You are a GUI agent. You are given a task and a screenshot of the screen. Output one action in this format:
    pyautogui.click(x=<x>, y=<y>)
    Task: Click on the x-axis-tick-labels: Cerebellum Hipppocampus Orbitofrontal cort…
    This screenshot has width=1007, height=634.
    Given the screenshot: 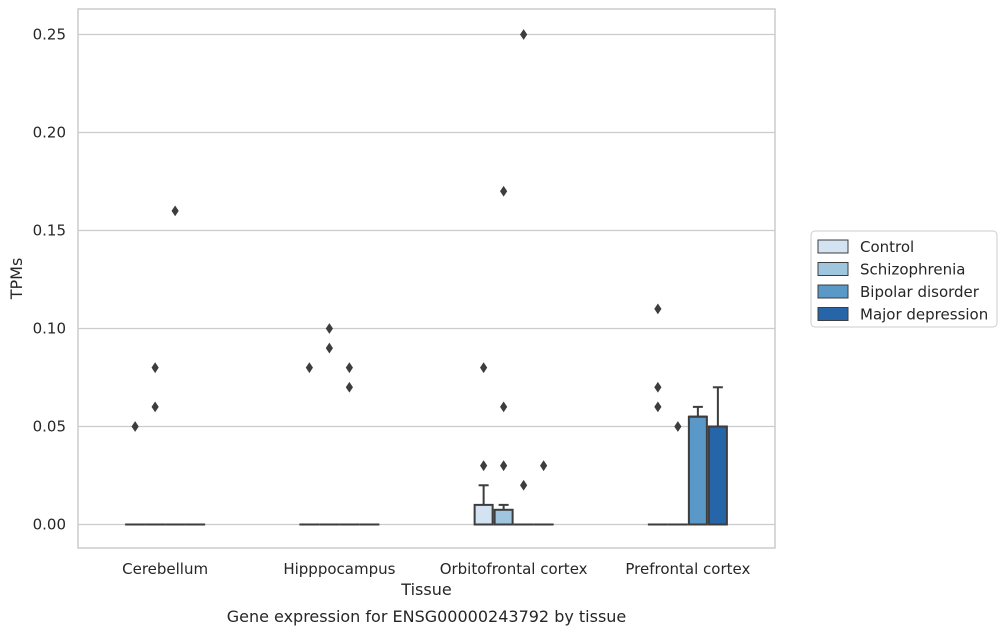 What is the action you would take?
    pyautogui.click(x=436, y=569)
    